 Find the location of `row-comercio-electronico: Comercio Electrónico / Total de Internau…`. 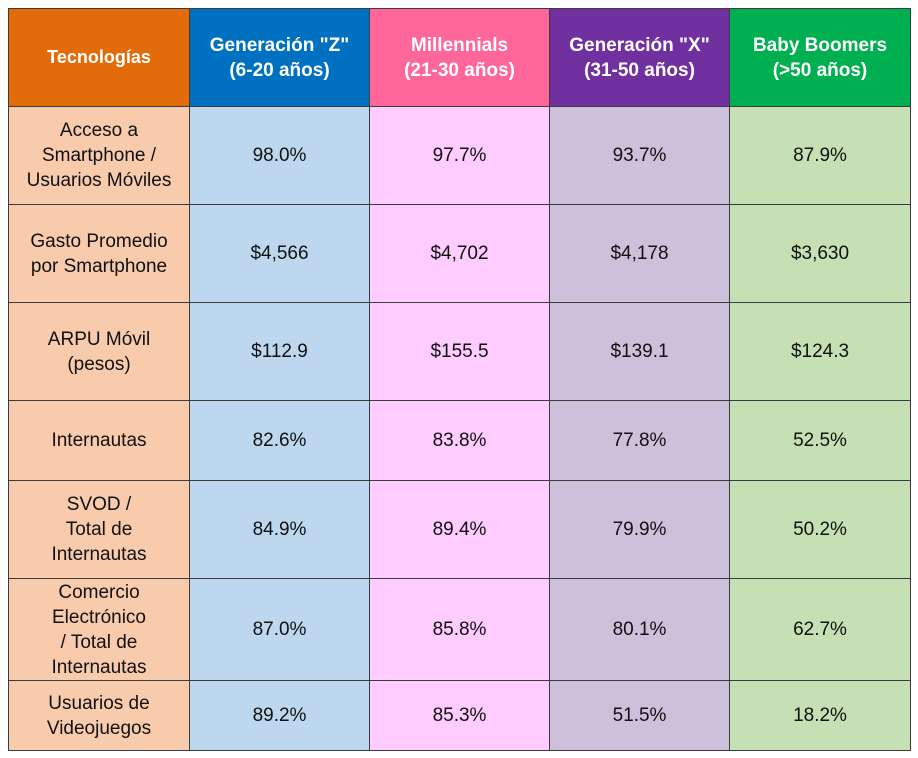

row-comercio-electronico: Comercio Electrónico / Total de Internau… is located at coordinates (459, 629).